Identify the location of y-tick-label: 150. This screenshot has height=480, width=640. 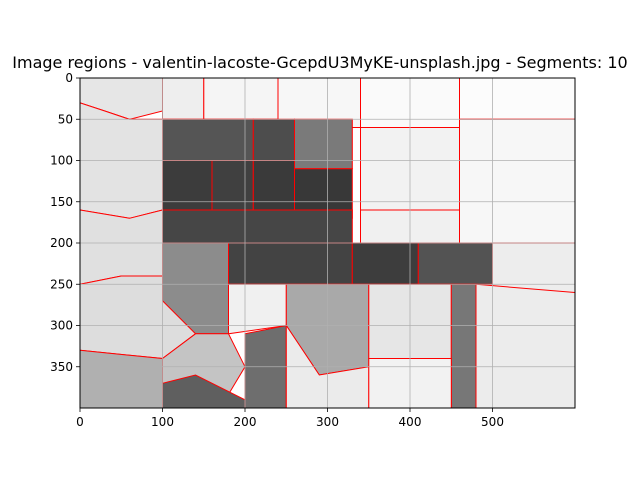
(61, 202).